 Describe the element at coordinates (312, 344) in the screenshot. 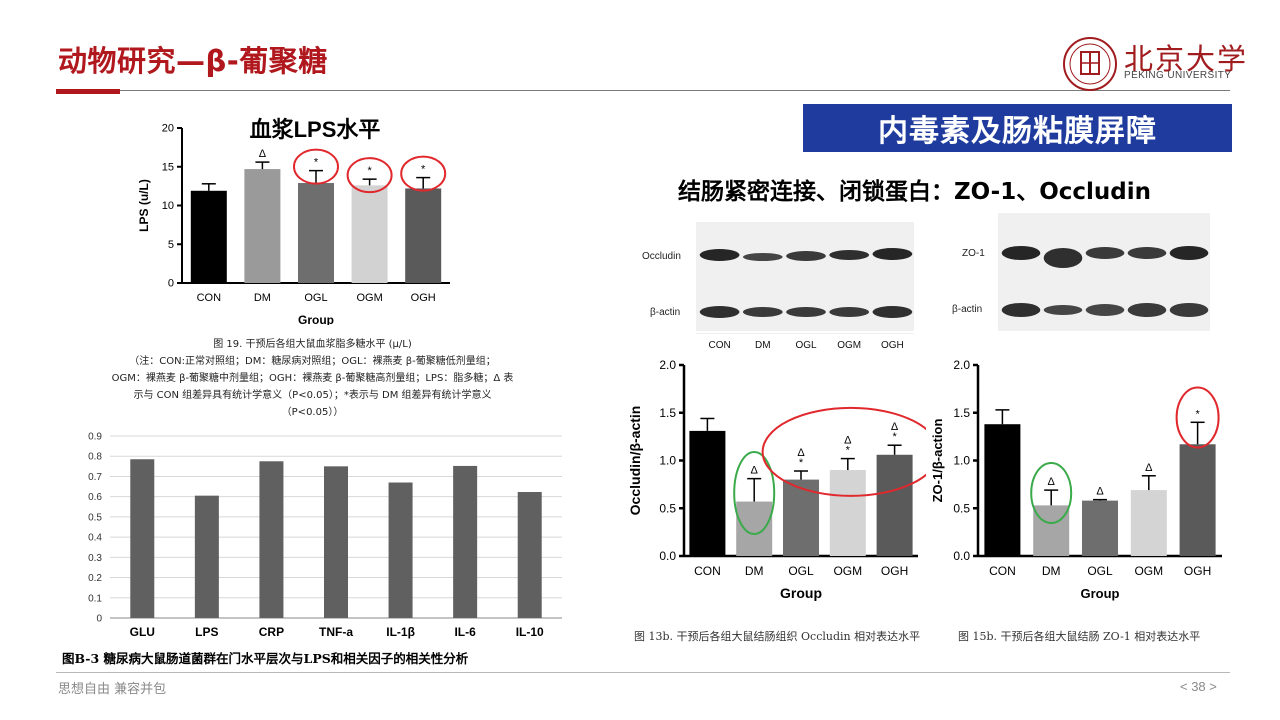

I see `caption-line: 图 19. 干预后各组大鼠血浆脂多糖水平 (μ/L)` at that location.